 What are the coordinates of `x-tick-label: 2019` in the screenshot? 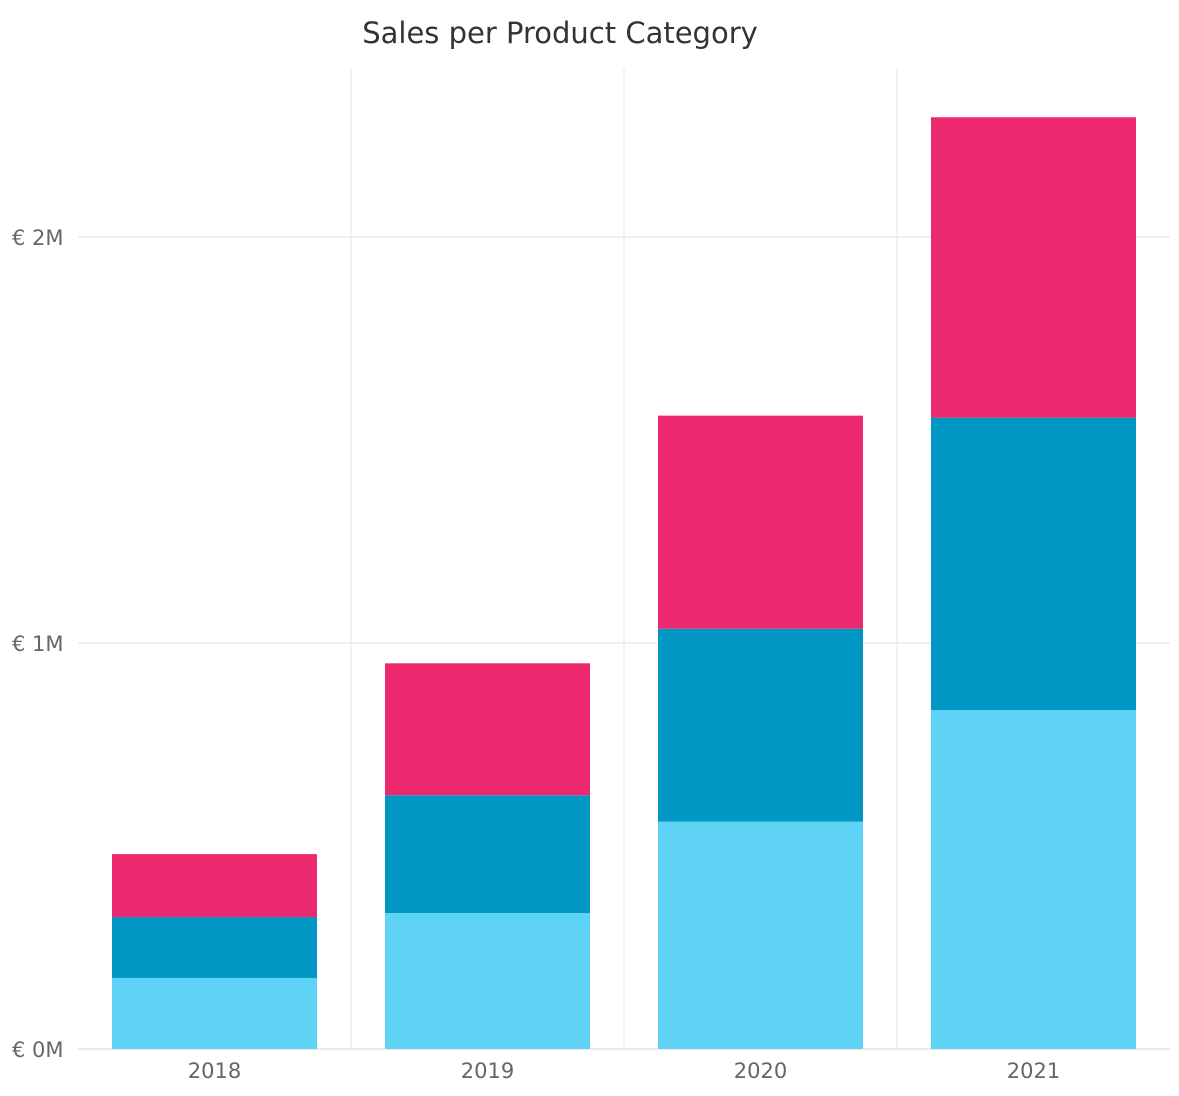 It's located at (487, 1071).